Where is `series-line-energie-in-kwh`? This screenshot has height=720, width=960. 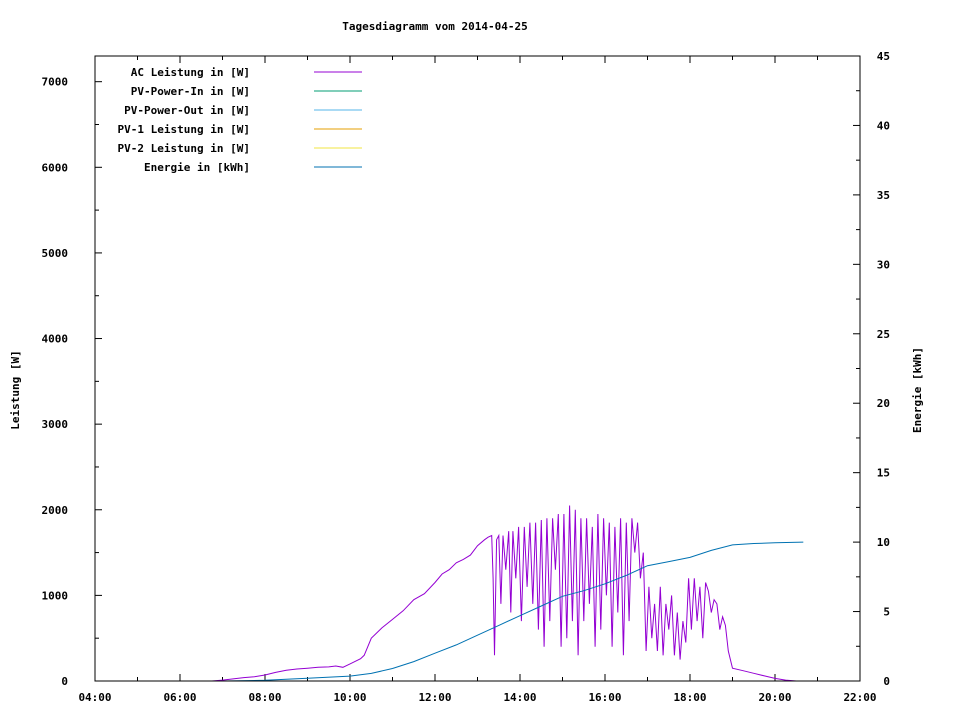
series-line-energie-in-kwh is located at coordinates (513, 611).